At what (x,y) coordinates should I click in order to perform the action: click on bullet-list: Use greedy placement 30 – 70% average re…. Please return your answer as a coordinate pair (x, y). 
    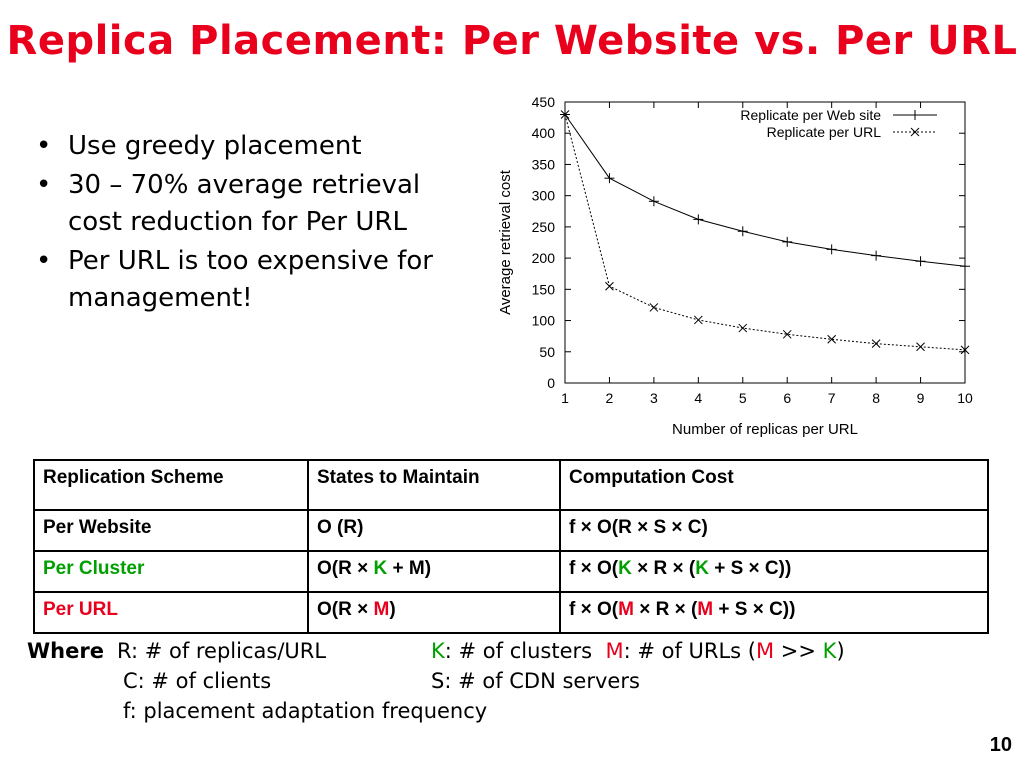
    Looking at the image, I should click on (252, 223).